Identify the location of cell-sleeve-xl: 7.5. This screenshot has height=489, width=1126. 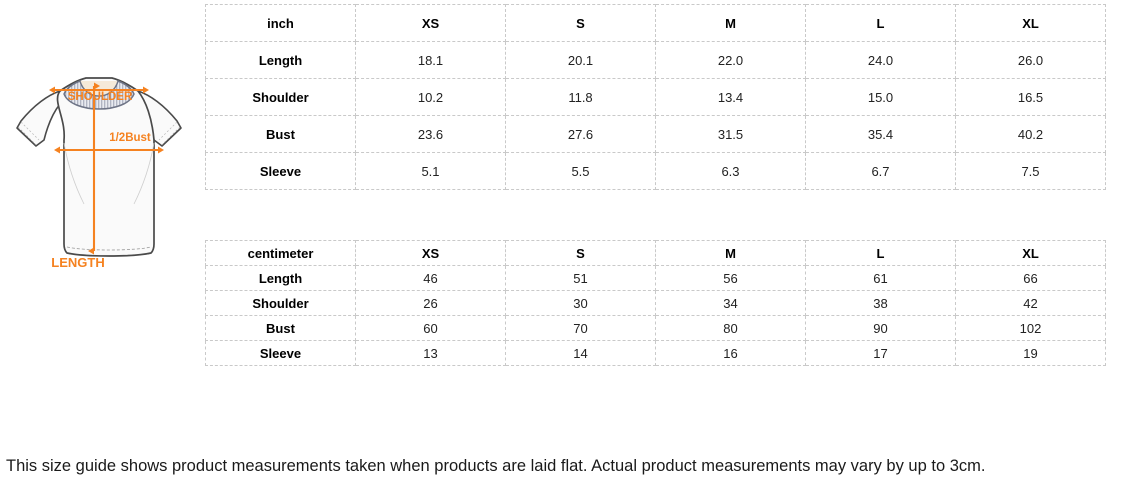
(1030, 171).